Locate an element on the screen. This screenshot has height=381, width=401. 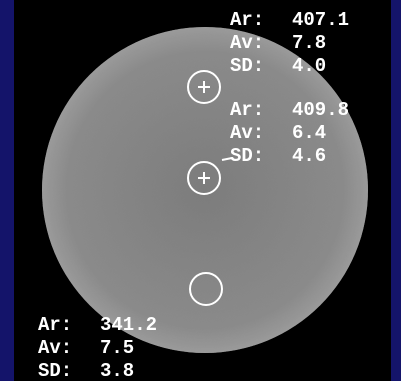
measure-value: 3.8 is located at coordinates (117, 370).